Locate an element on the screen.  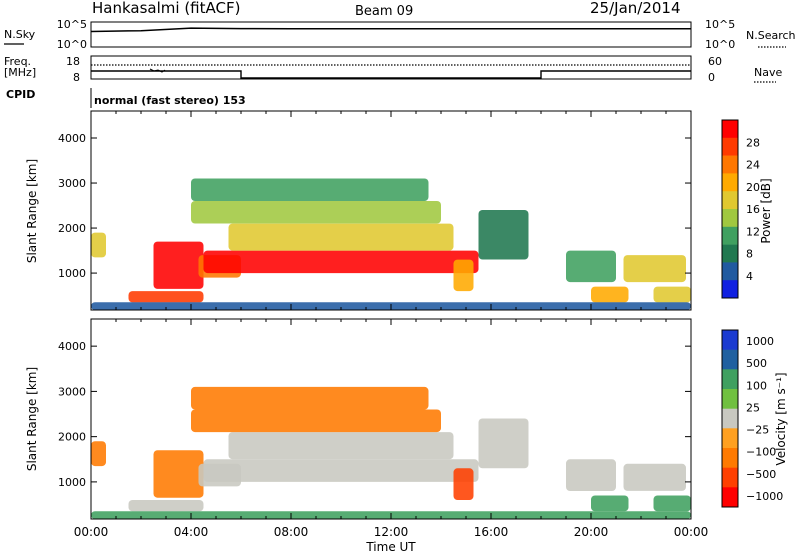
velocity-colorbar-tick: 25 is located at coordinates (753, 407).